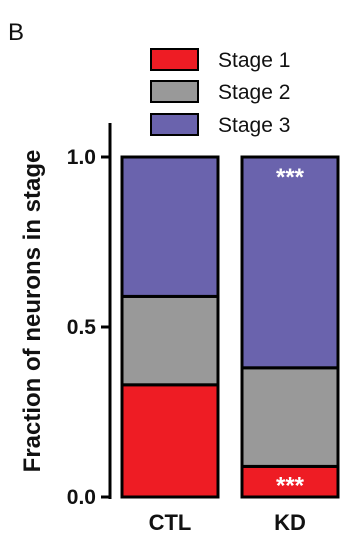  I want to click on y-axis-title: Fraction of neurons in stage, so click(32, 311).